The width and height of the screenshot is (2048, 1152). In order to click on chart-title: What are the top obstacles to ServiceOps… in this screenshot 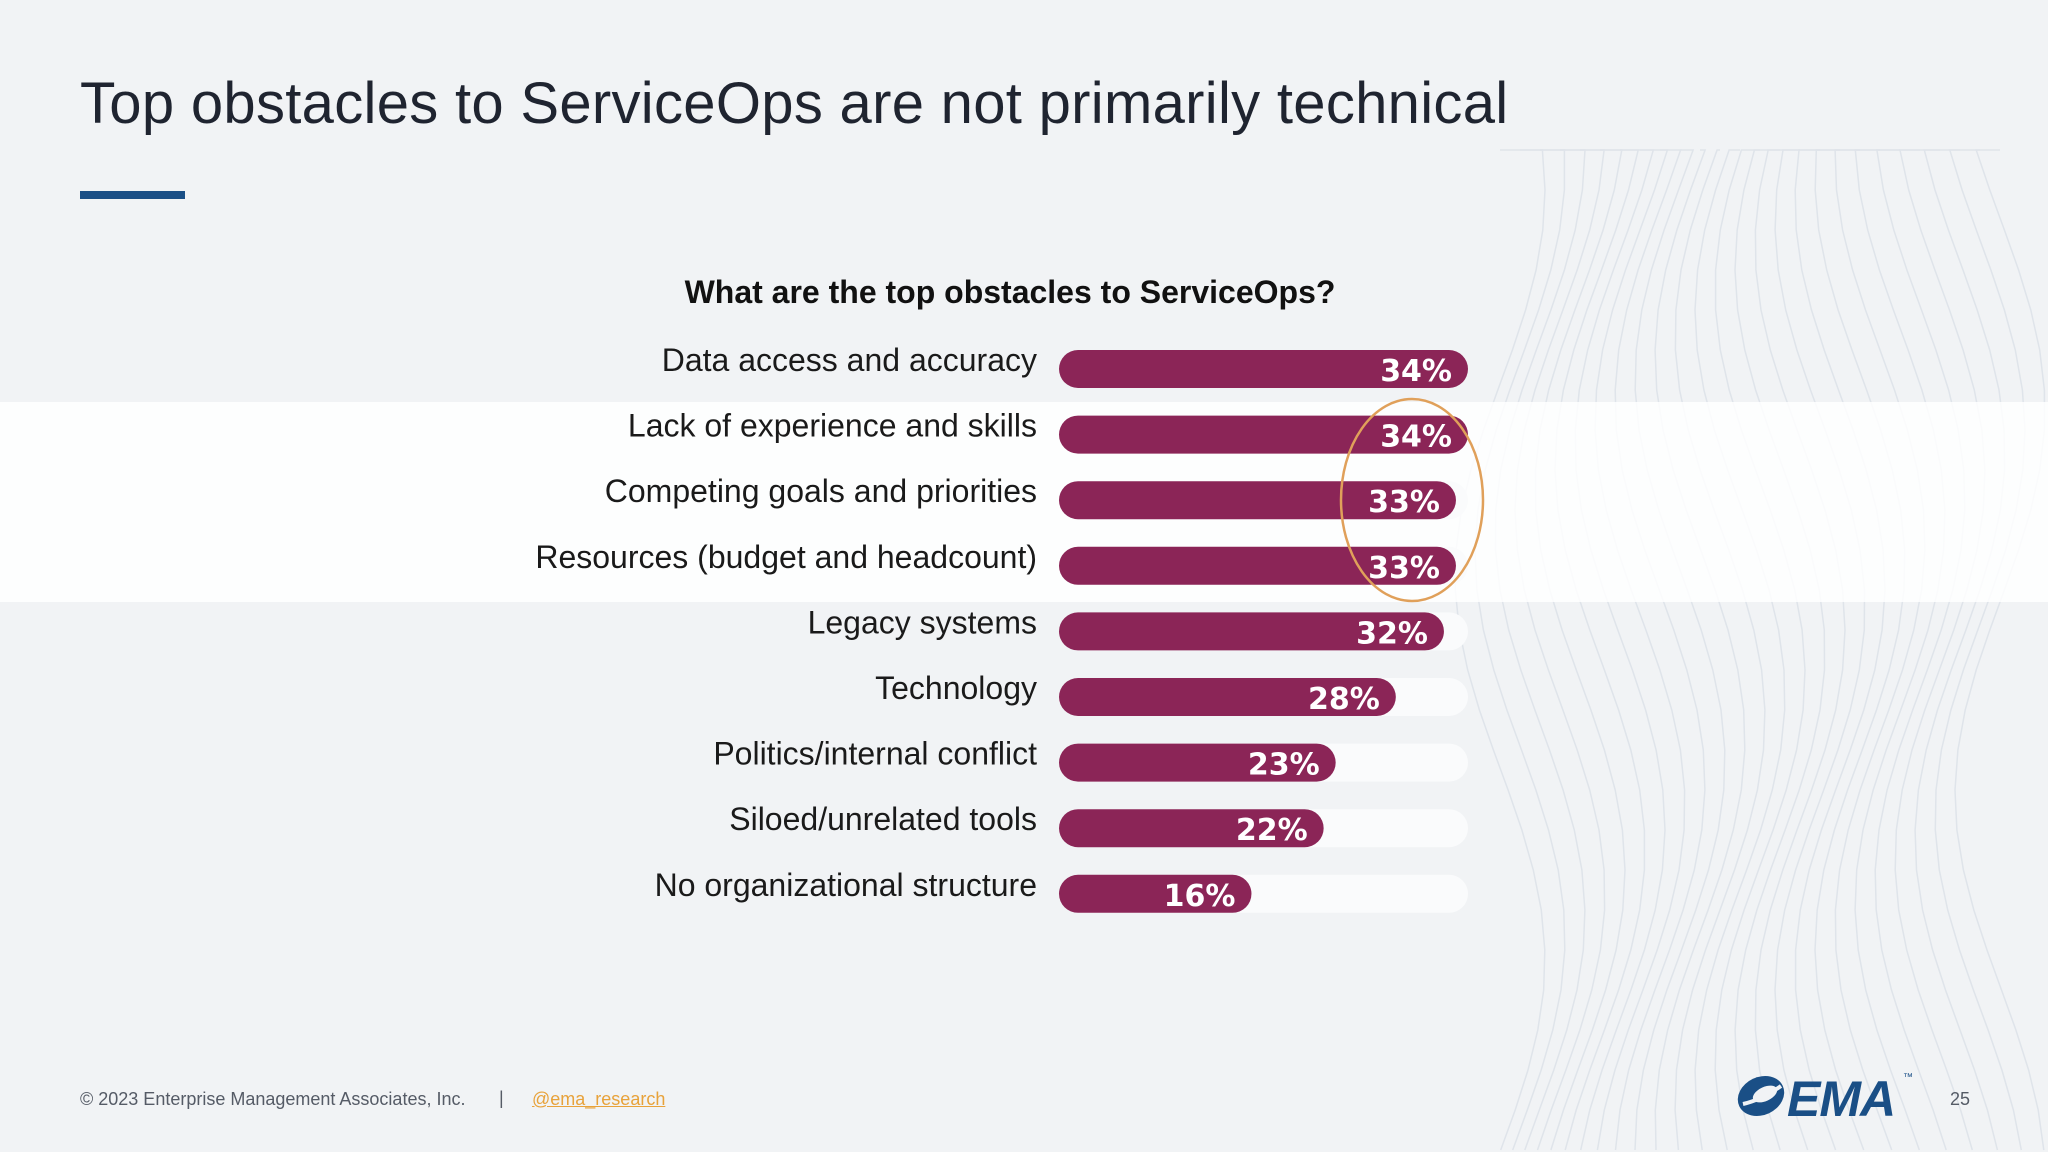, I will do `click(1010, 292)`.